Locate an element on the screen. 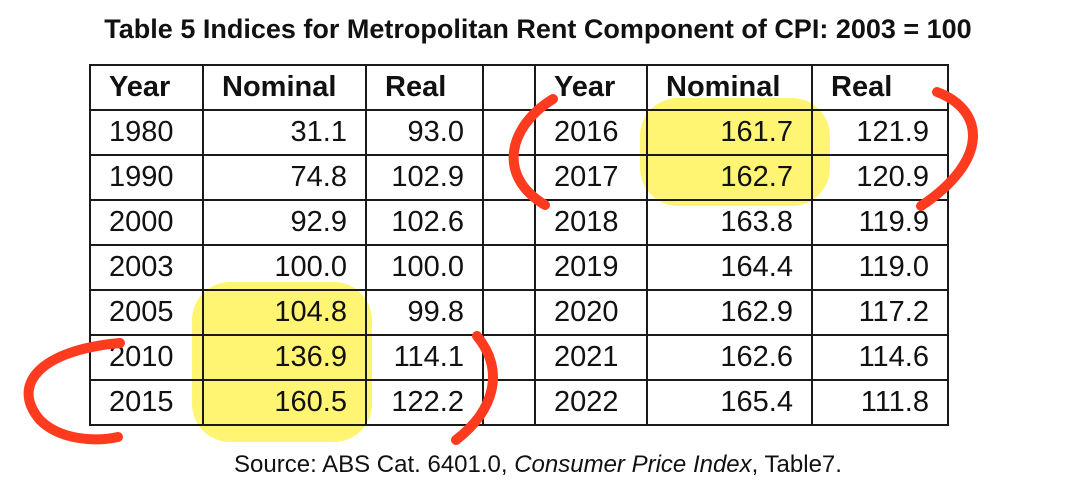  cell-nominal: 92.9 is located at coordinates (284, 222).